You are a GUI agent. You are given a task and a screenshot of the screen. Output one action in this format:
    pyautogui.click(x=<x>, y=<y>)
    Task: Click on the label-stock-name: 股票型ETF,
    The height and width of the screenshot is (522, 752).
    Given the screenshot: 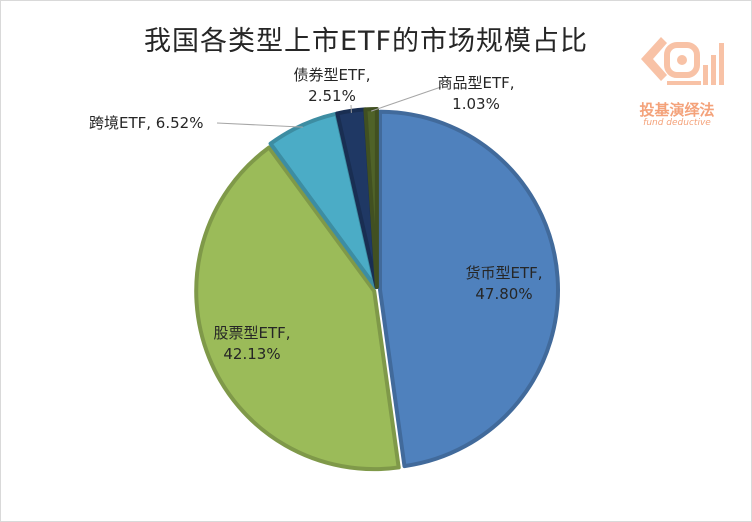 What is the action you would take?
    pyautogui.click(x=252, y=333)
    